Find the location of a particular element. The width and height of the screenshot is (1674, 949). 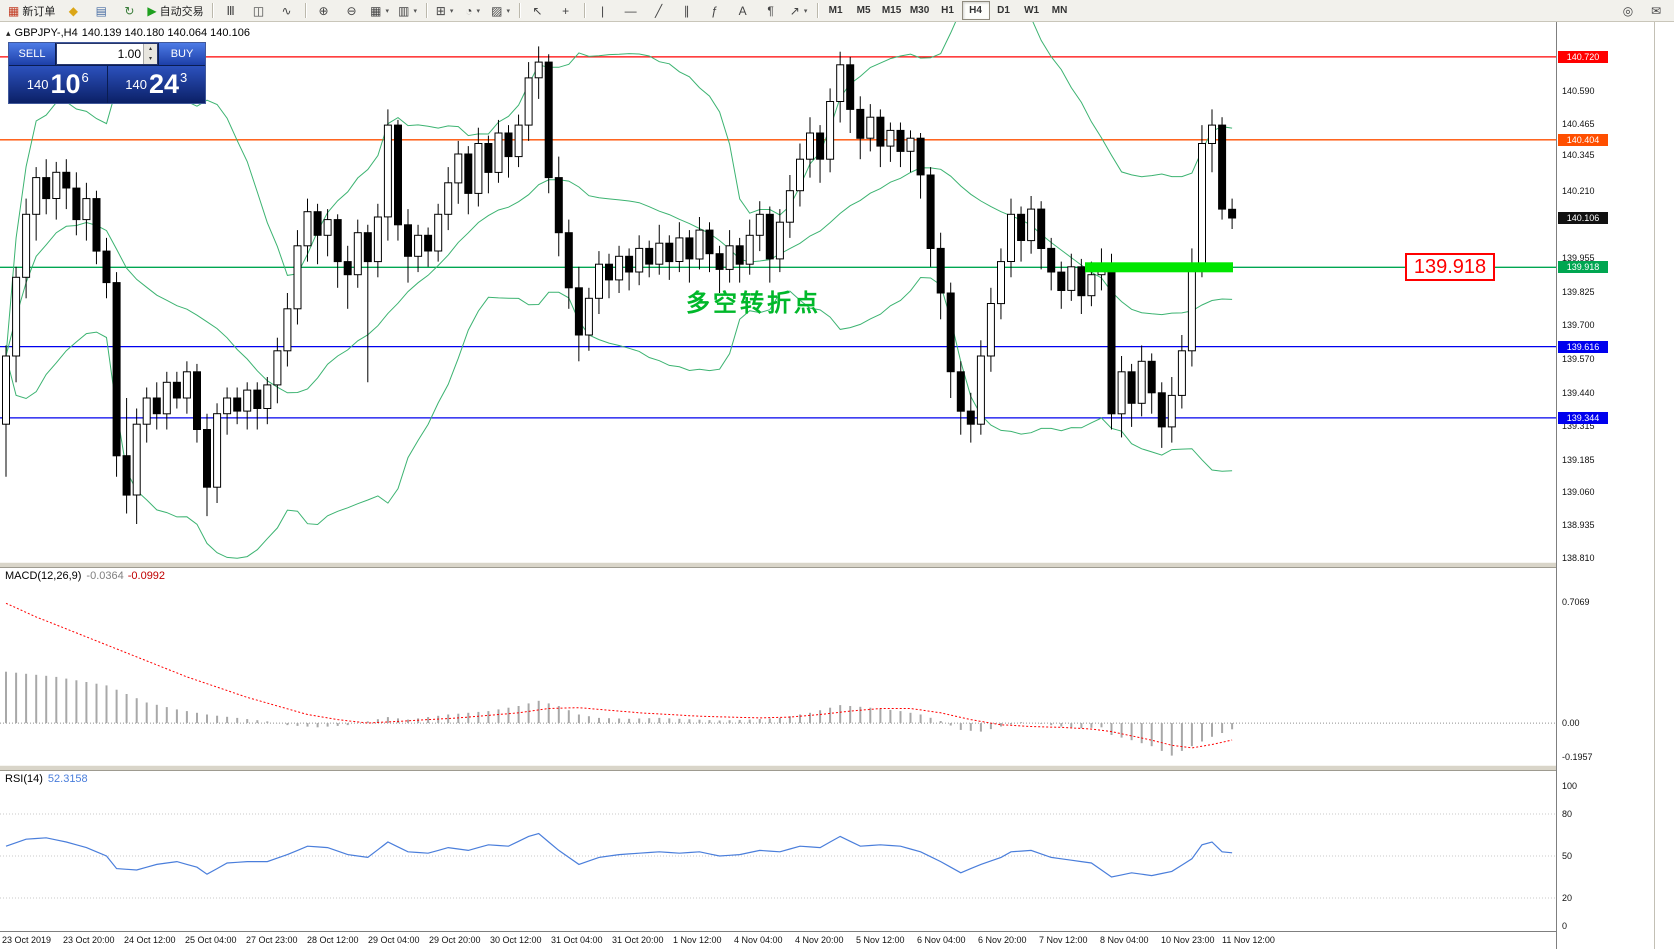

volume-input is located at coordinates (100, 54).